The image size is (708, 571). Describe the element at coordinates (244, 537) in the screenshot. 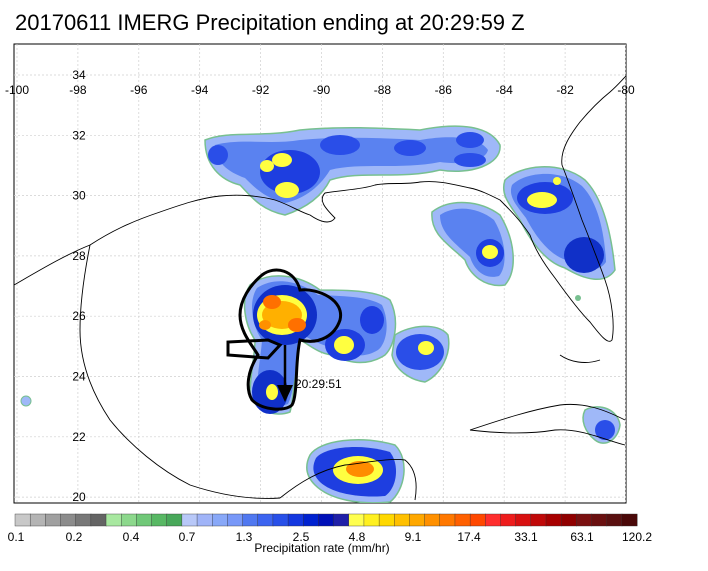

I see `colorbar-tick-label: 1.3` at that location.